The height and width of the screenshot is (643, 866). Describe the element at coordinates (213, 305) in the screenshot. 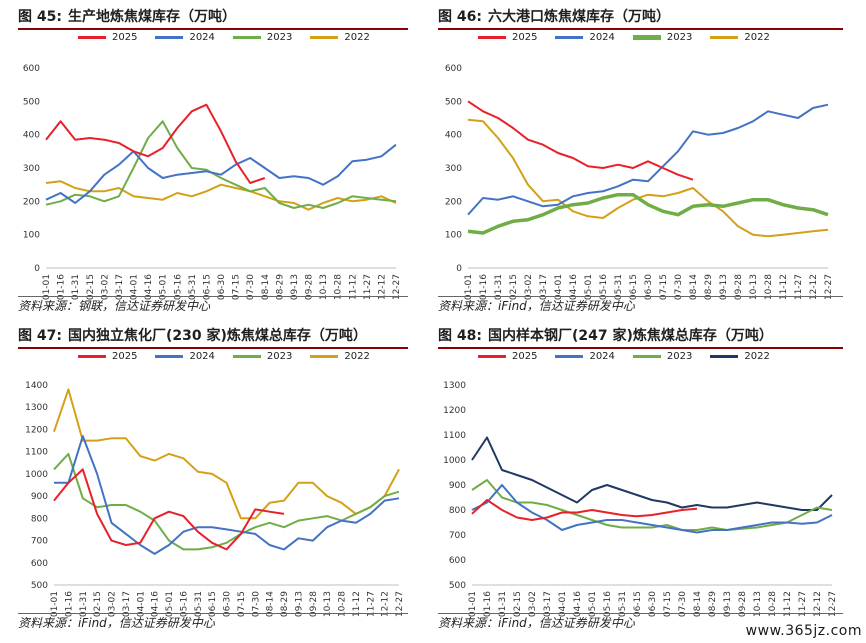

I see `source-note: 资料来源：钢联，信达证券研发中心` at that location.